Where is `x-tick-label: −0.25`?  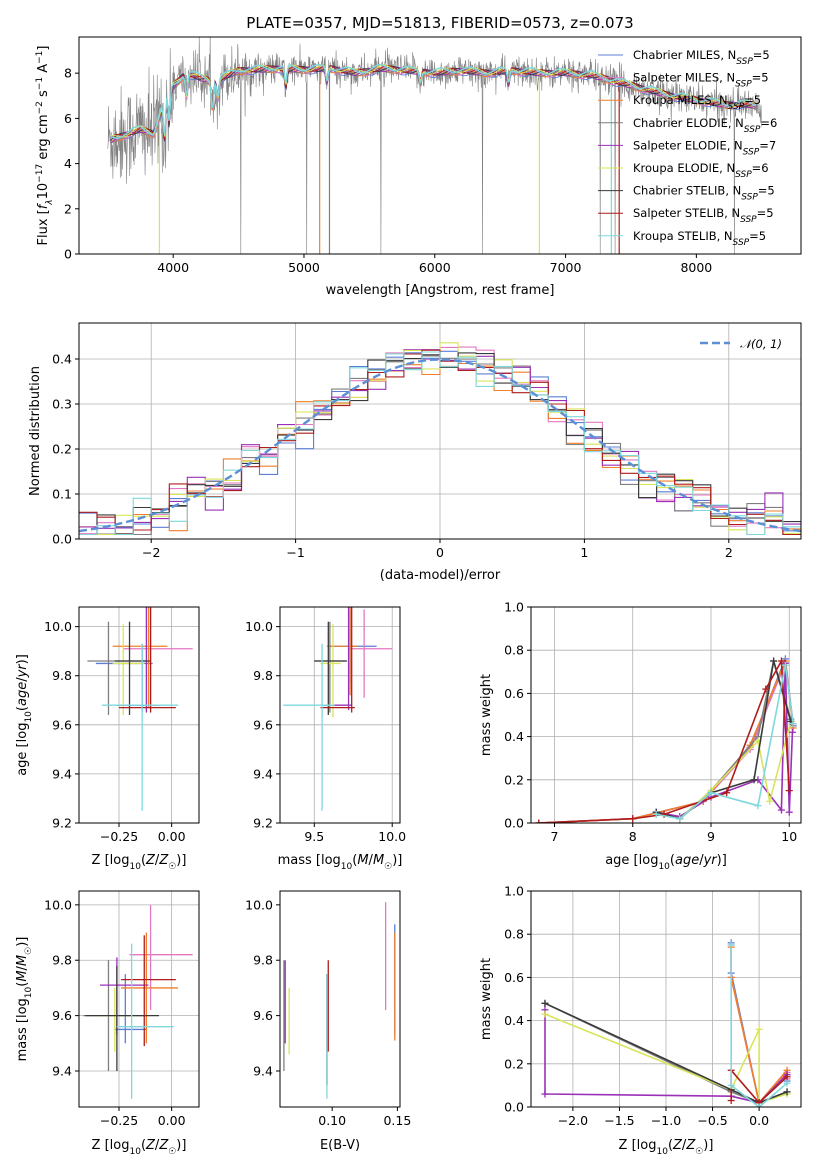 x-tick-label: −0.25 is located at coordinates (119, 836).